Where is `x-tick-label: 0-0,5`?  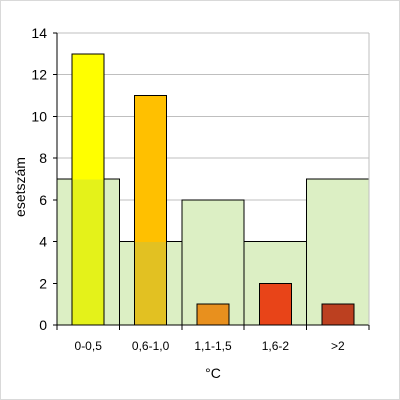
x-tick-label: 0-0,5 is located at coordinates (89, 346).